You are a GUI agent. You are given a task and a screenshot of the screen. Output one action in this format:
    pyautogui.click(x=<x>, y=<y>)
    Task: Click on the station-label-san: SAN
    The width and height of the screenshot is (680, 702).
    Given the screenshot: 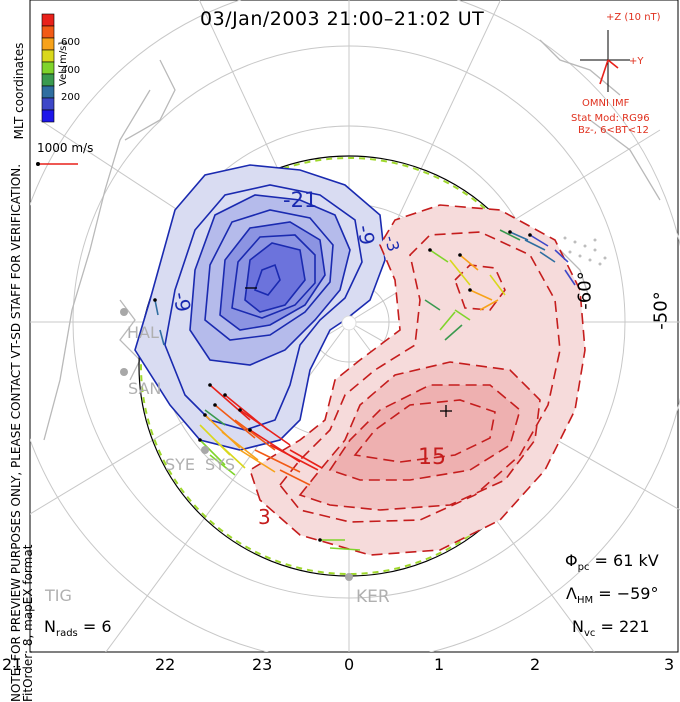 What is the action you would take?
    pyautogui.click(x=145, y=388)
    